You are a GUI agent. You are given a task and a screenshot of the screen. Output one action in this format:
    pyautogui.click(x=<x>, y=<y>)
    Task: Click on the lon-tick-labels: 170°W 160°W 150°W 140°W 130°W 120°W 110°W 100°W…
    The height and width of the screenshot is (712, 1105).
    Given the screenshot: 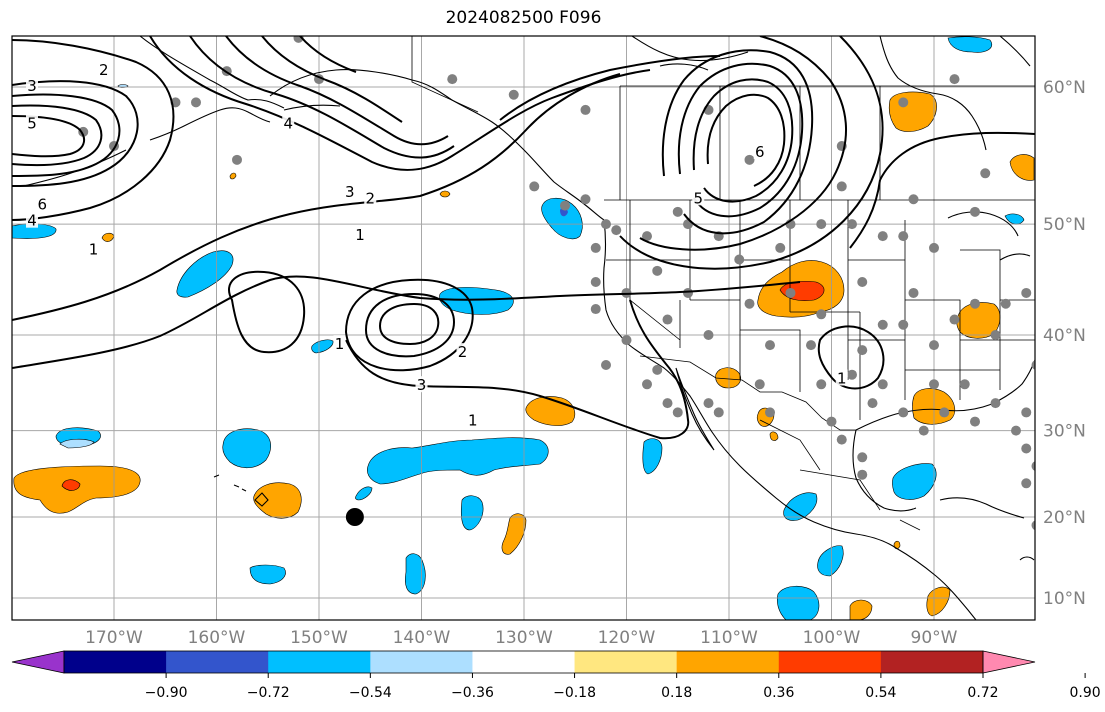 What is the action you would take?
    pyautogui.click(x=521, y=638)
    